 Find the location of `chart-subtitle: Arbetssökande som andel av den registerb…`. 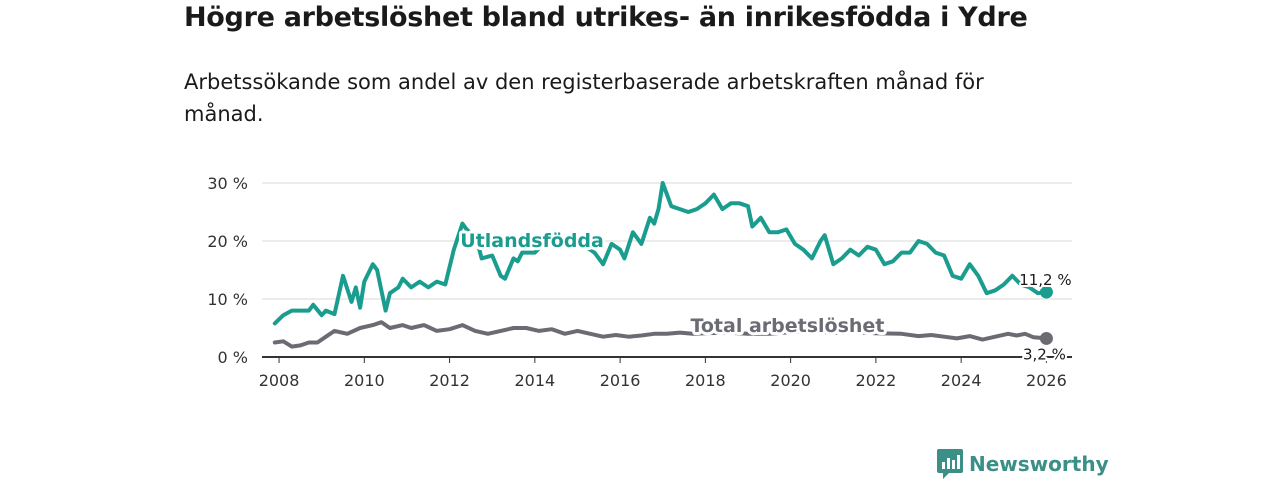

chart-subtitle: Arbetssökande som andel av den registerb… is located at coordinates (584, 98).